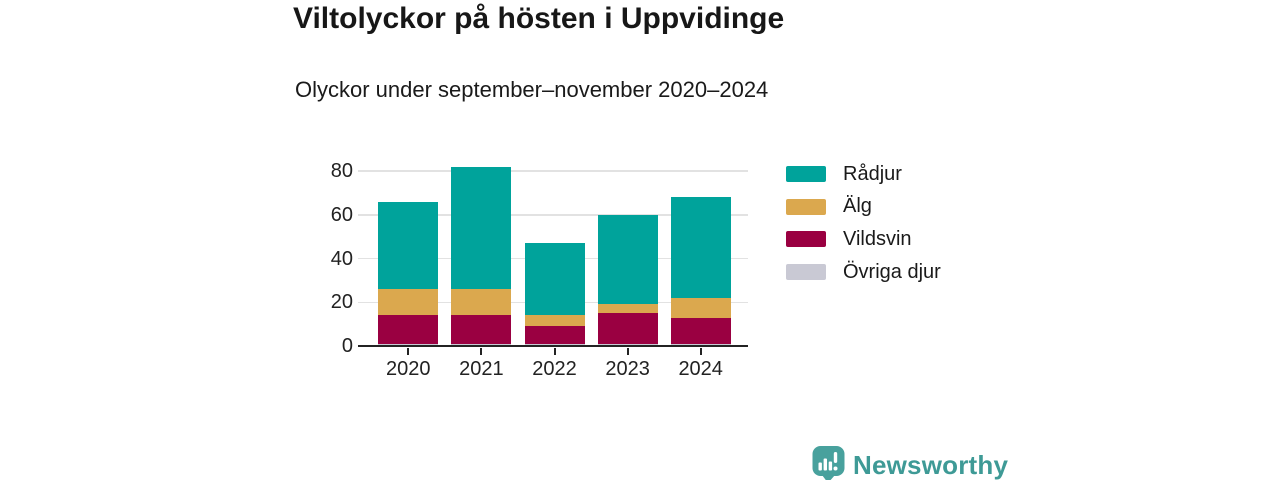  Describe the element at coordinates (877, 238) in the screenshot. I see `legend-label: Vildsvin` at that location.